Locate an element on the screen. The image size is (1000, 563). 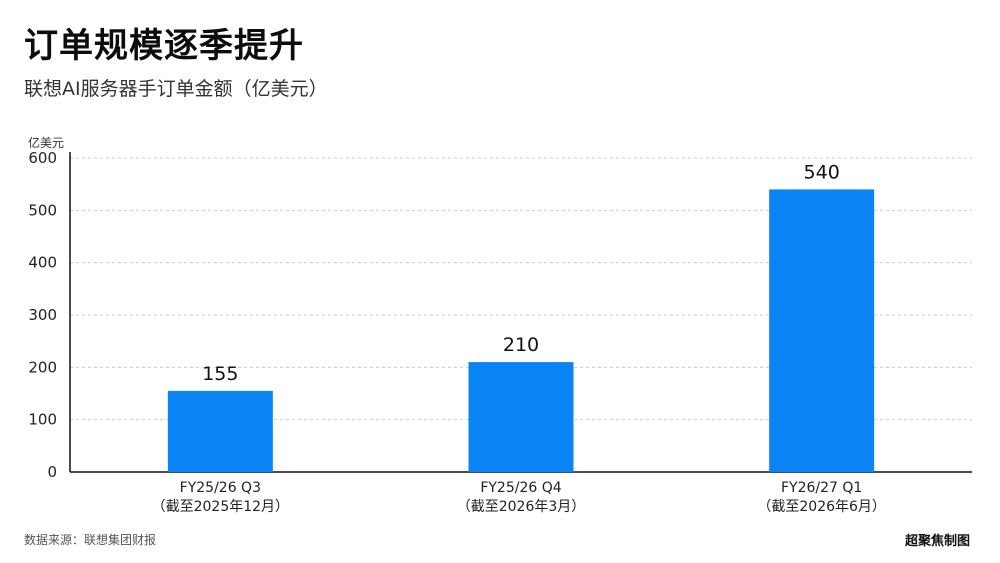
x-category-sublabel: （截至2026年6月） is located at coordinates (821, 507).